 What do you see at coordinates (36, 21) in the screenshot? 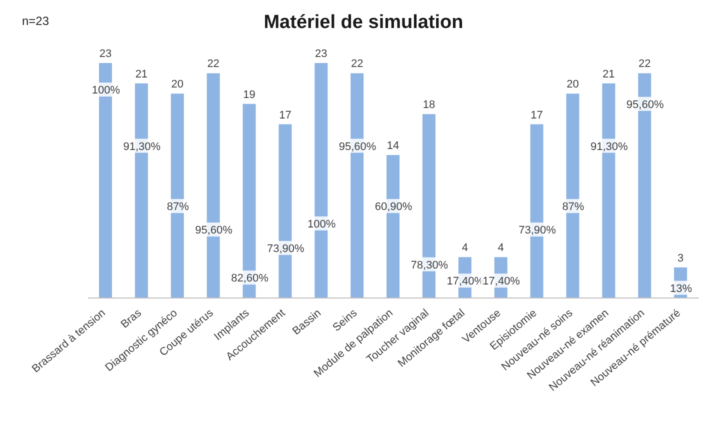
I see `text: n=23` at bounding box center [36, 21].